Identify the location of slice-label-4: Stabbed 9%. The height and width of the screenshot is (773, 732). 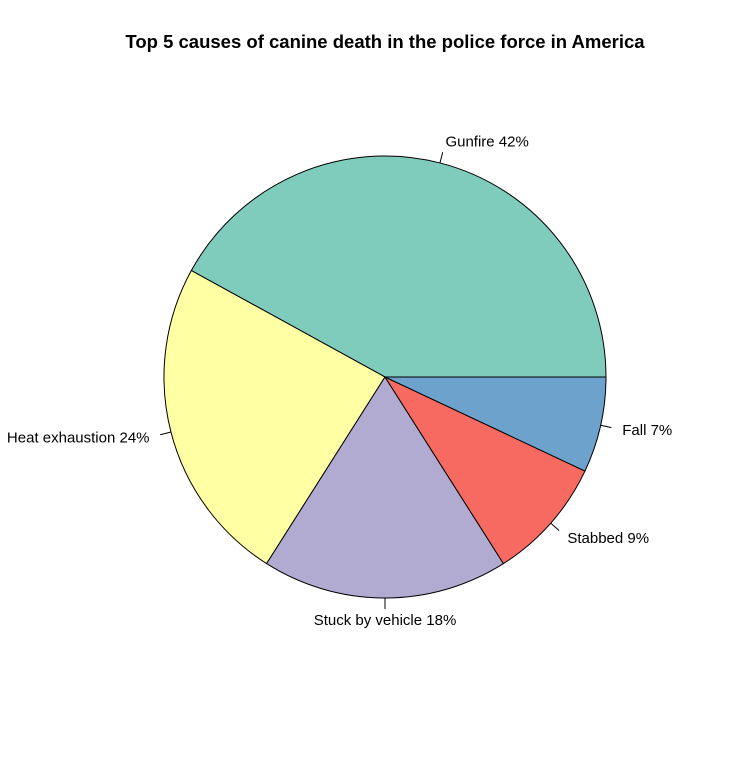
(608, 538).